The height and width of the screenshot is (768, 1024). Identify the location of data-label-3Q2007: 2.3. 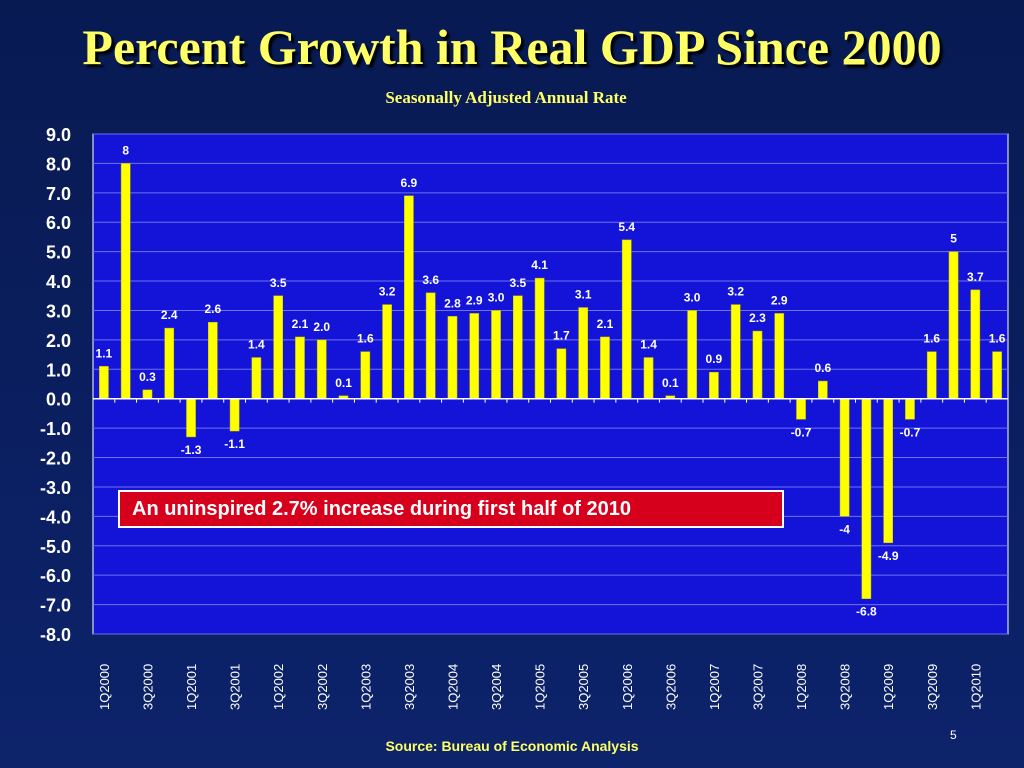
(757, 318).